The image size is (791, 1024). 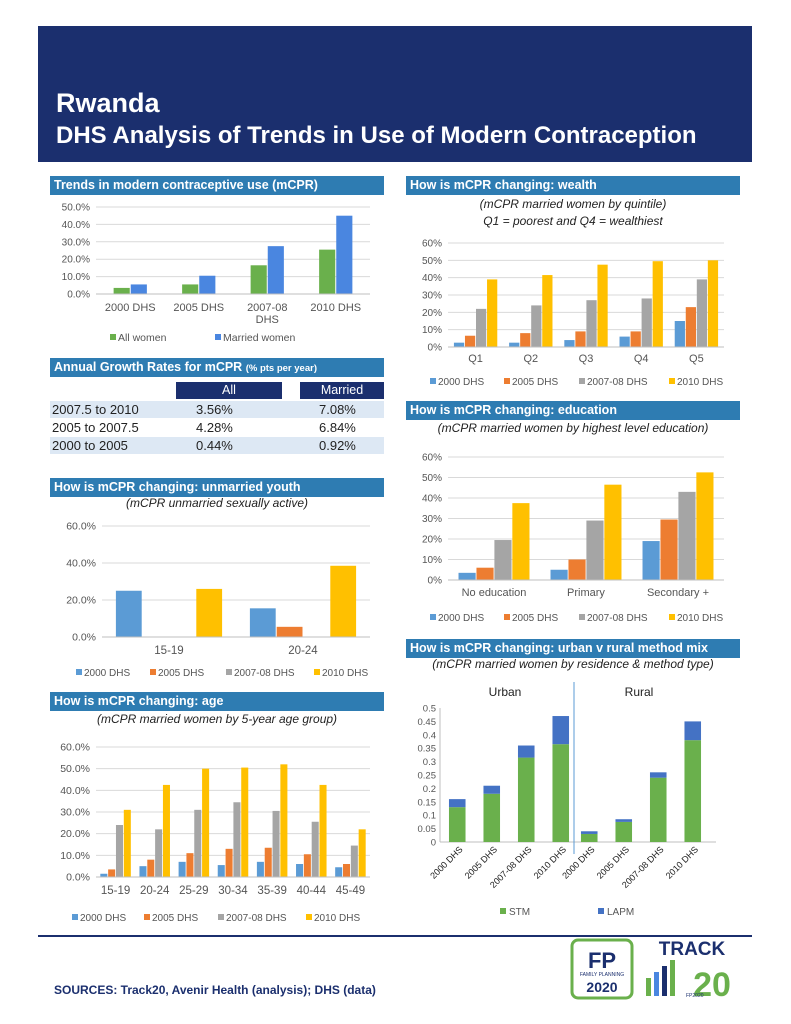 I want to click on growth-all: 3.56%, so click(x=214, y=409).